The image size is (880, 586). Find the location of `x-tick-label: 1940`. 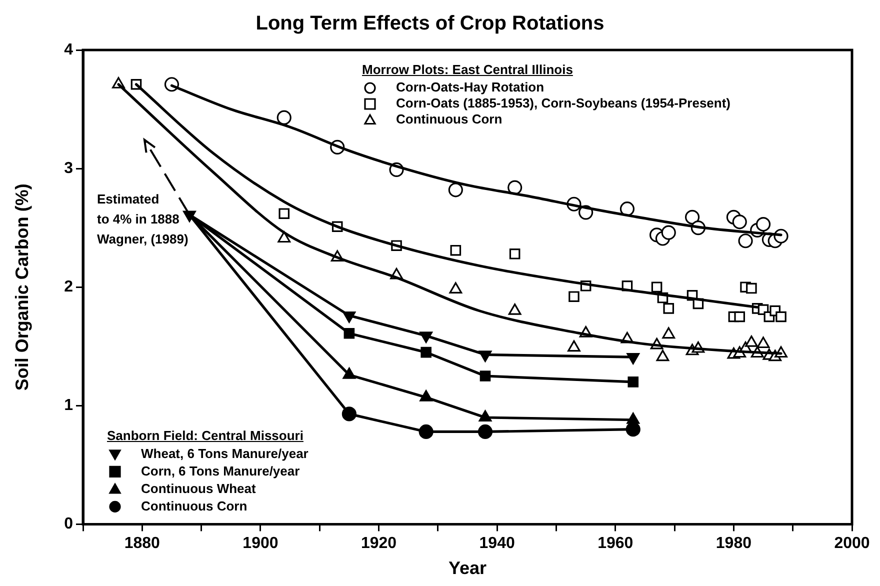

x-tick-label: 1940 is located at coordinates (497, 543).